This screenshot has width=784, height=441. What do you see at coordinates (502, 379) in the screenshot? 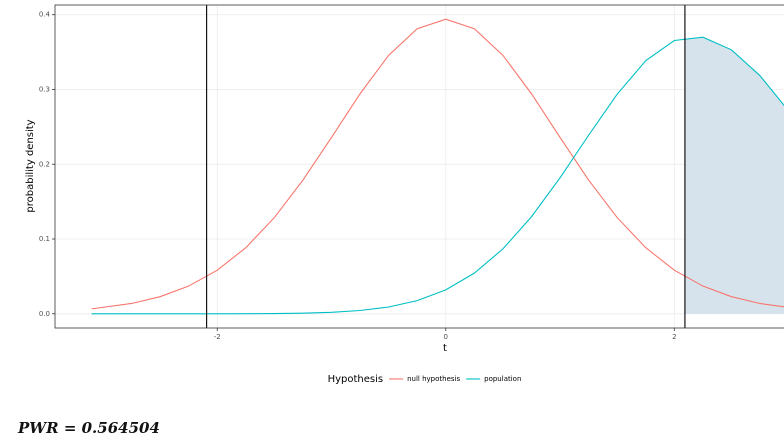
I see `legend-label: population` at bounding box center [502, 379].